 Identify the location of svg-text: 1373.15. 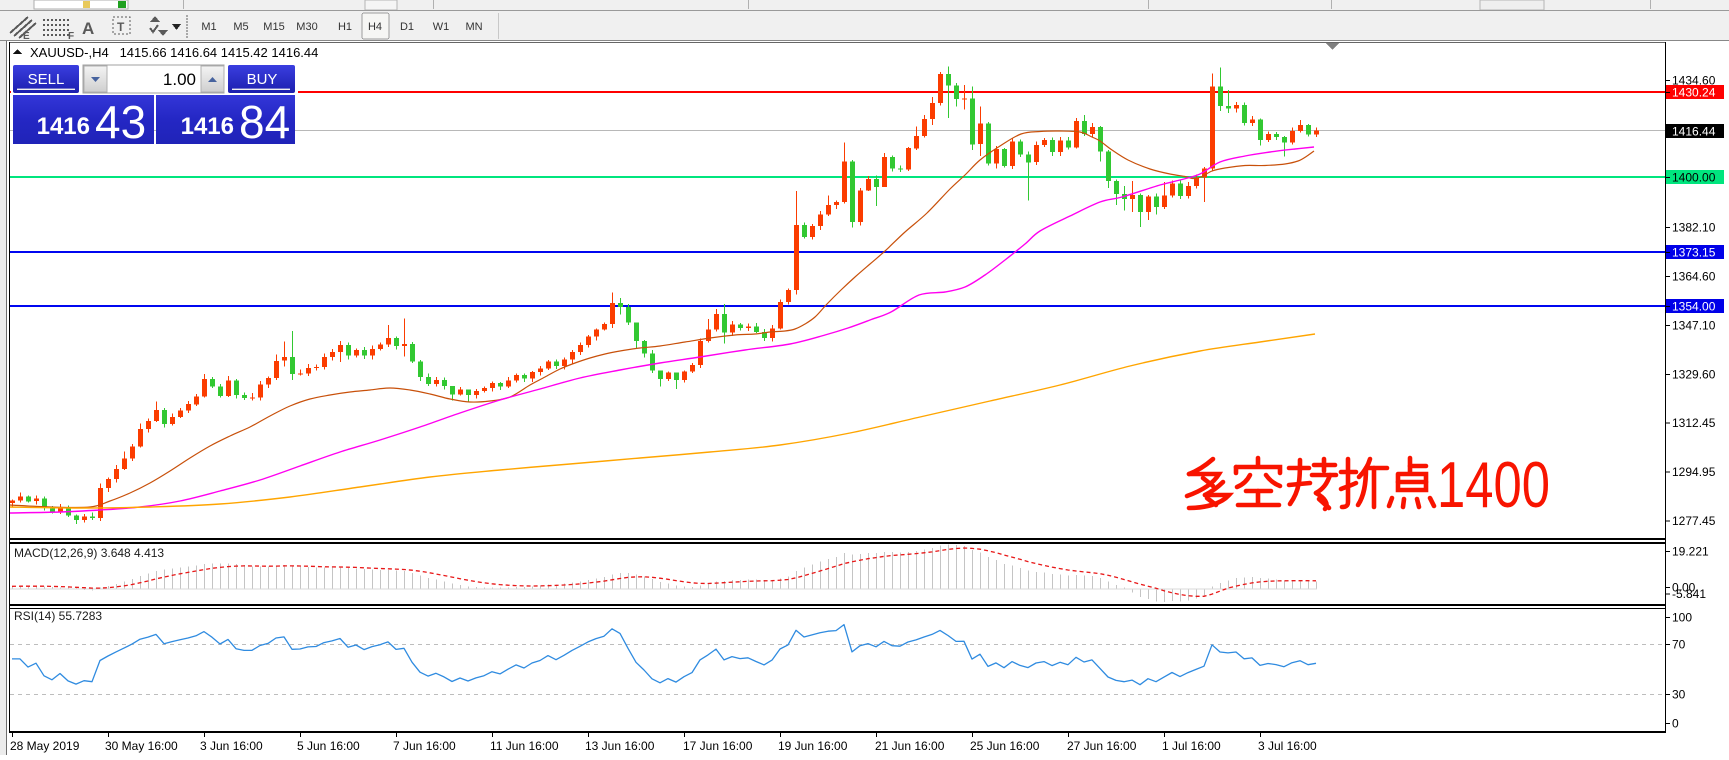
(1694, 253).